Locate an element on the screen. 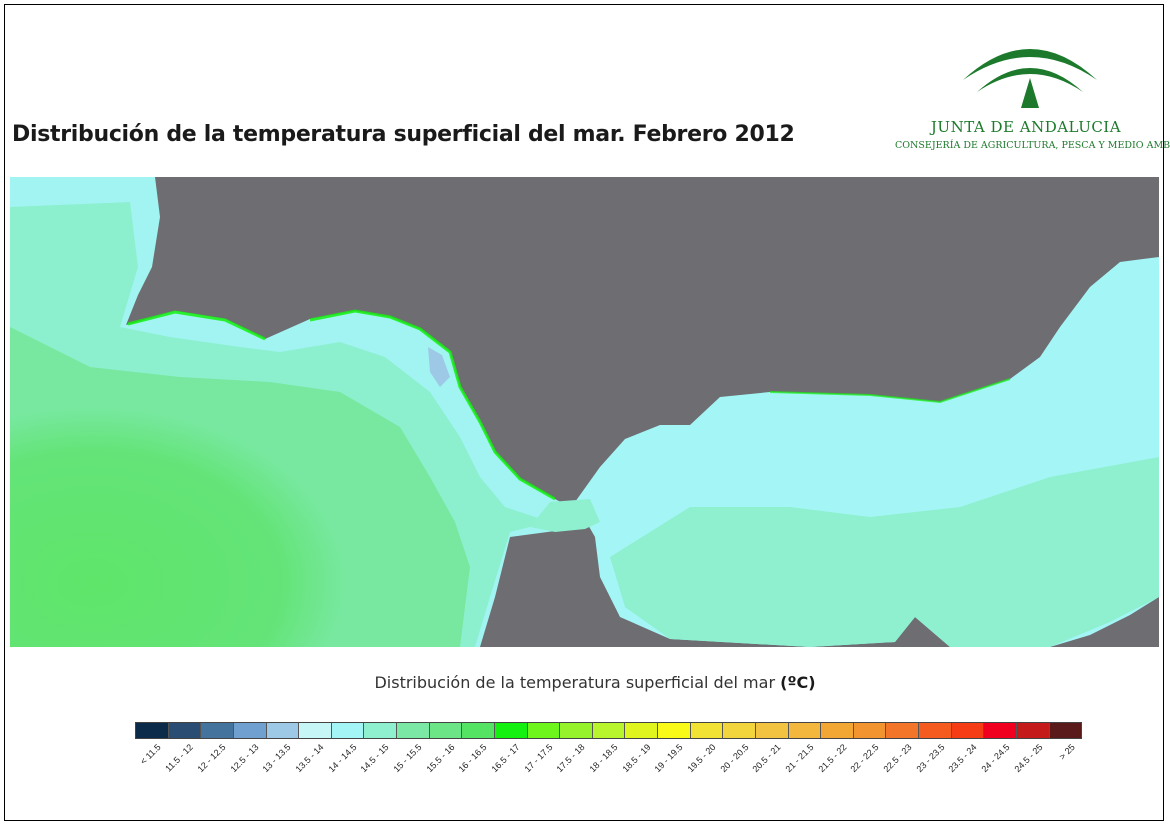 This screenshot has height=827, width=1170. north-coast-fringe is located at coordinates (890, 391).